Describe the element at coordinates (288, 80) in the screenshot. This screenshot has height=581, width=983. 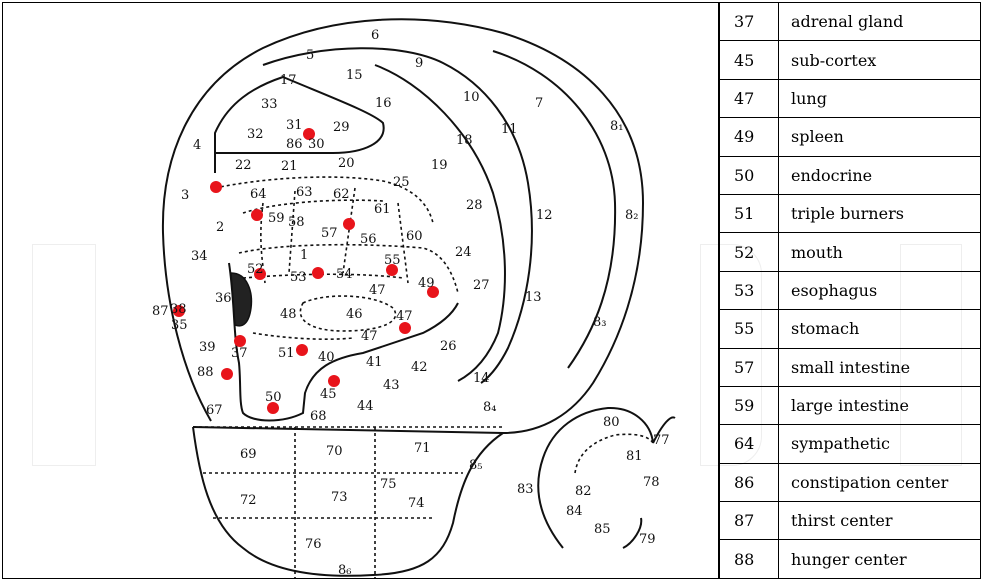
I see `ear-label-17: 17` at that location.